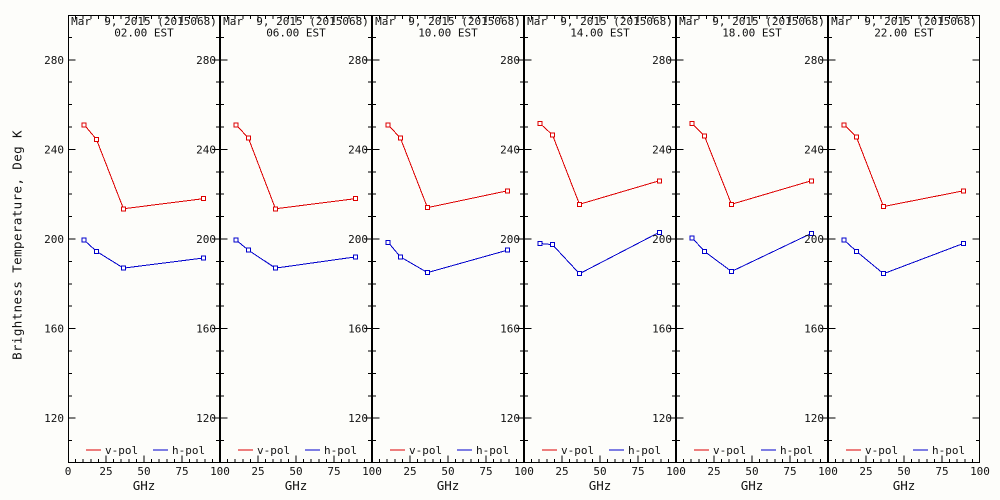 The width and height of the screenshot is (1000, 500). What do you see at coordinates (17, 245) in the screenshot?
I see `y-axis-title: Brightness Temperature, Deg K` at bounding box center [17, 245].